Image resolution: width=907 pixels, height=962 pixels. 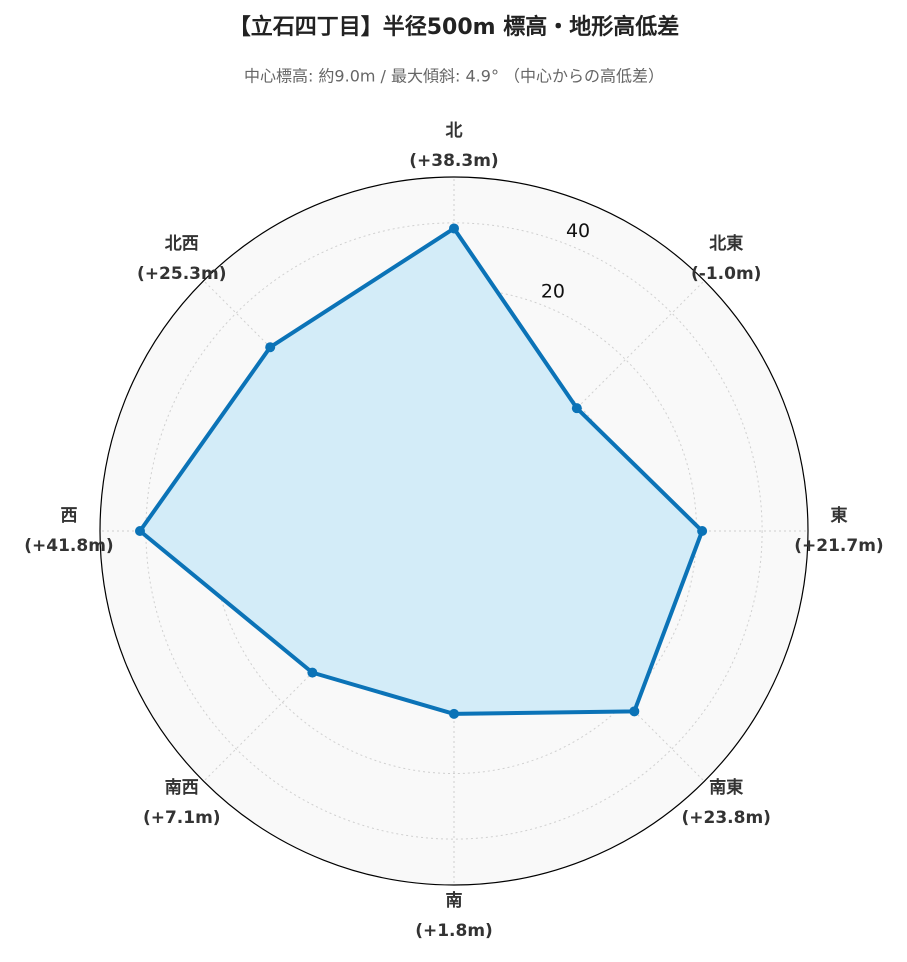 I want to click on value-label: (+23.8m), so click(x=726, y=818).